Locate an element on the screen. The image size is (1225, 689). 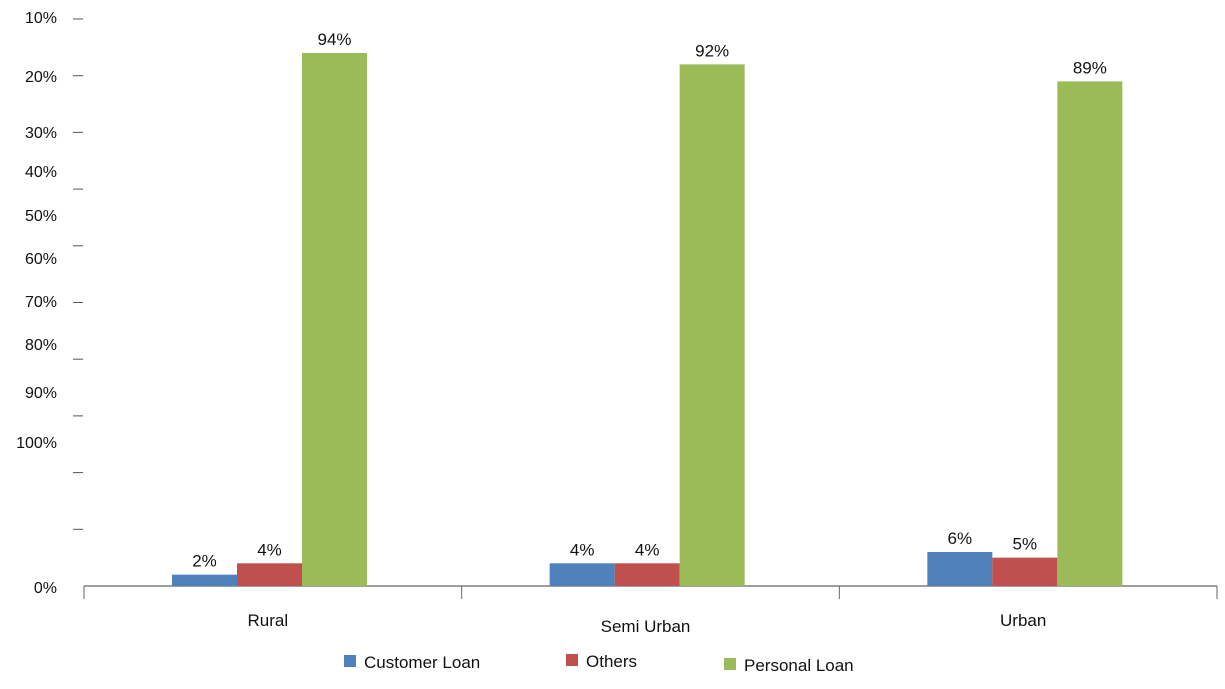
x-tick-label: Semi Urban is located at coordinates (646, 626).